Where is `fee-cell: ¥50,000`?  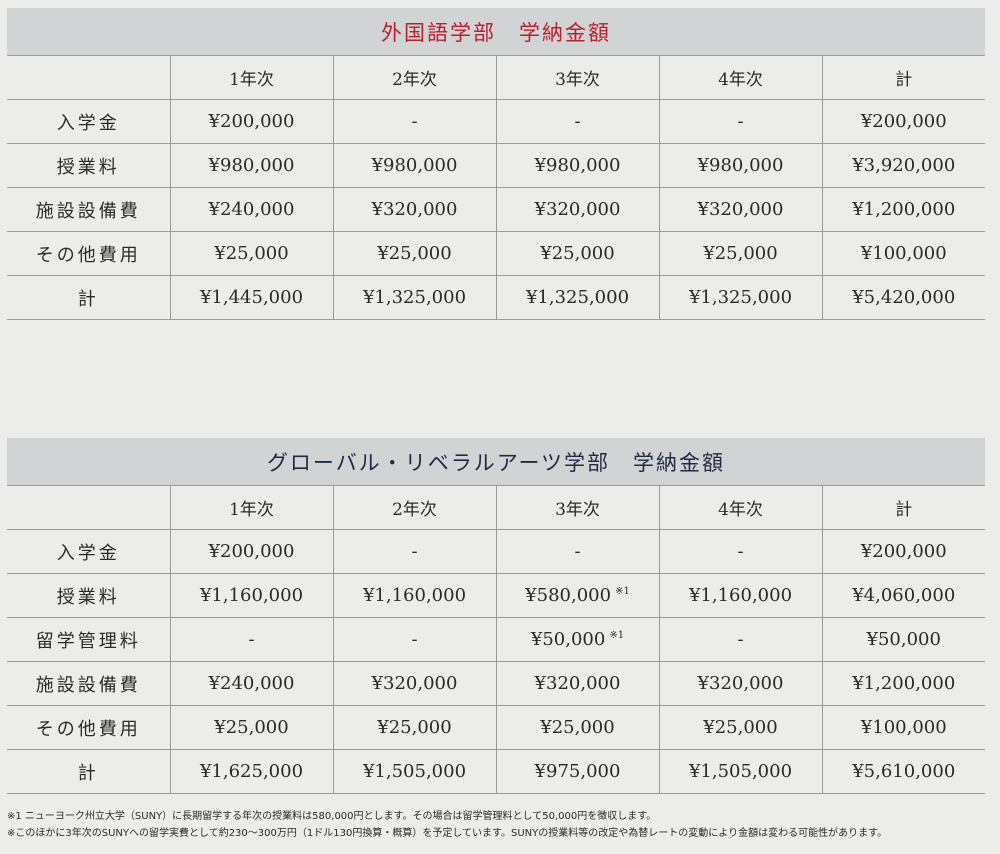 fee-cell: ¥50,000 is located at coordinates (903, 639).